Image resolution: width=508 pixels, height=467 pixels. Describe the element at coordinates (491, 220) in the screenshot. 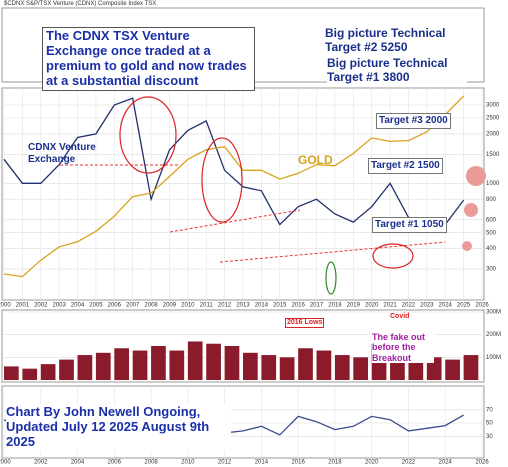

I see `y-tick-label: 600` at that location.